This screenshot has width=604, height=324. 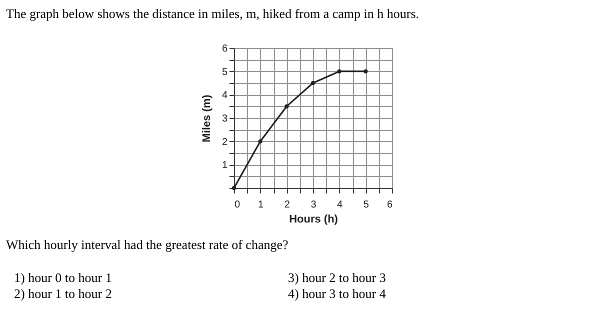 I want to click on x-tick-label: 5, so click(x=366, y=205).